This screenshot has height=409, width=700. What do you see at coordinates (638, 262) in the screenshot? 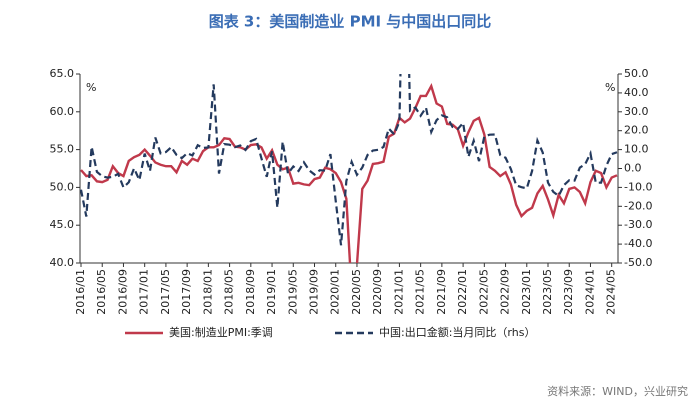
I see `y2-tick-label: -50.0` at bounding box center [638, 262].